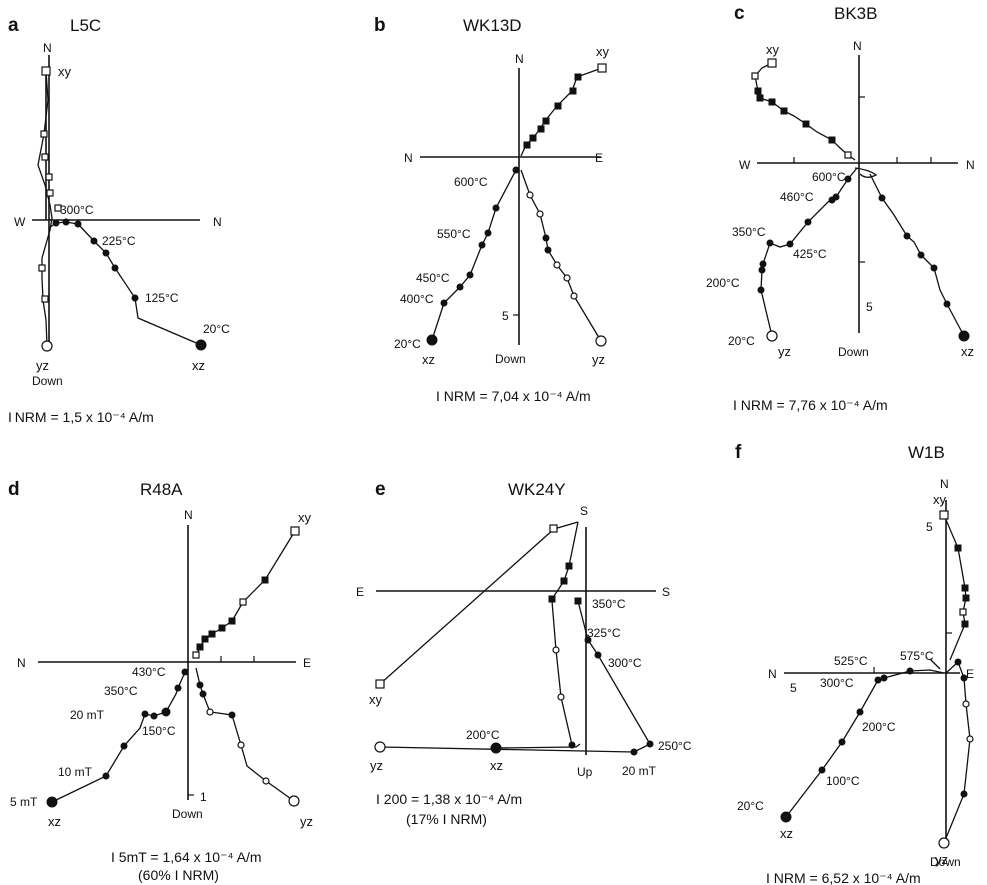 The width and height of the screenshot is (987, 885). I want to click on panel-title: W1B, so click(926, 452).